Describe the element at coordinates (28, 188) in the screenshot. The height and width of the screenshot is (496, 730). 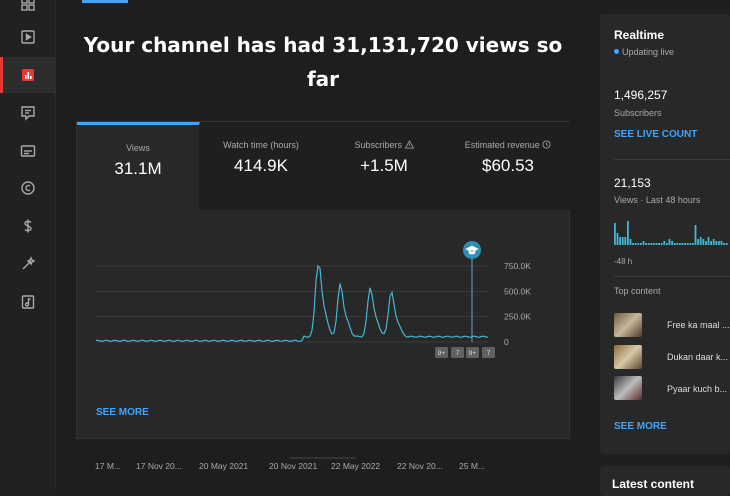
I see `copyright-icon` at that location.